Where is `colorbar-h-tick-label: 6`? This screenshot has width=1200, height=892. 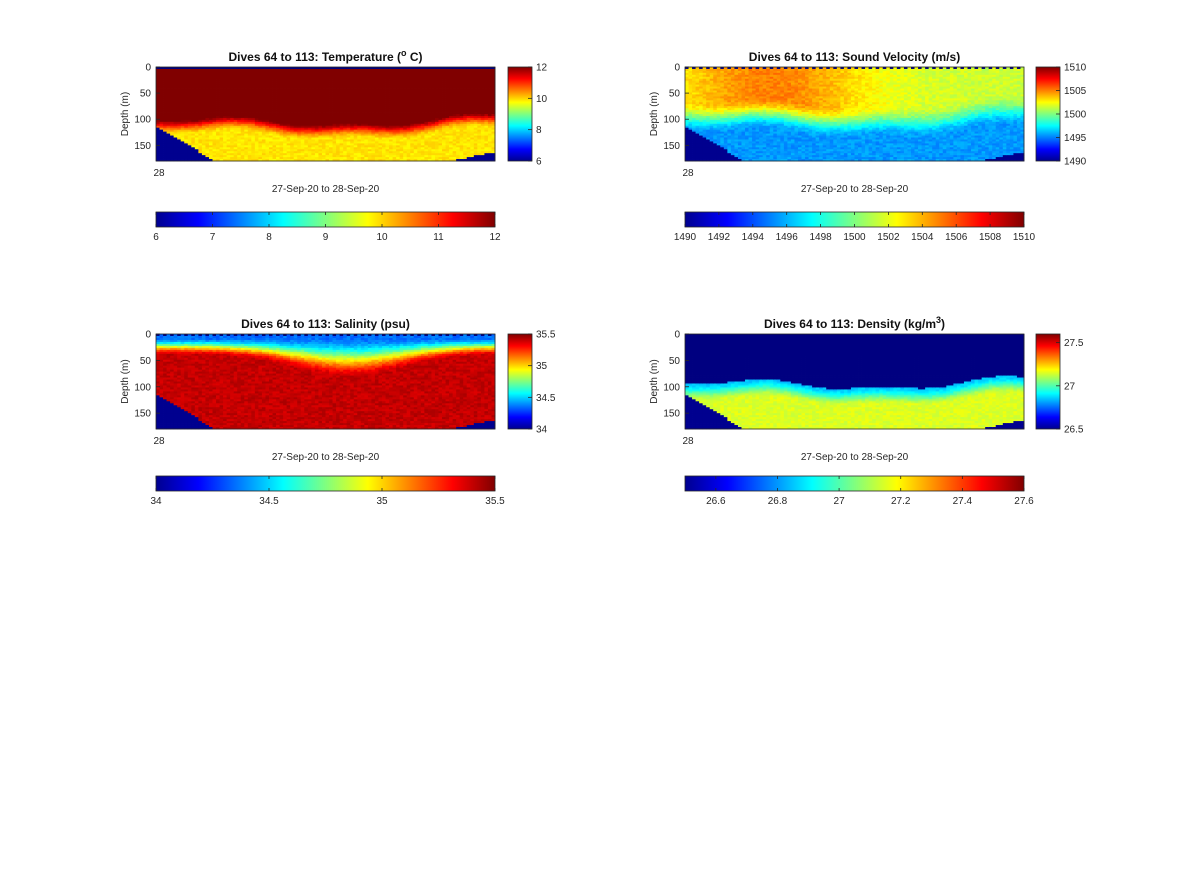 colorbar-h-tick-label: 6 is located at coordinates (156, 237).